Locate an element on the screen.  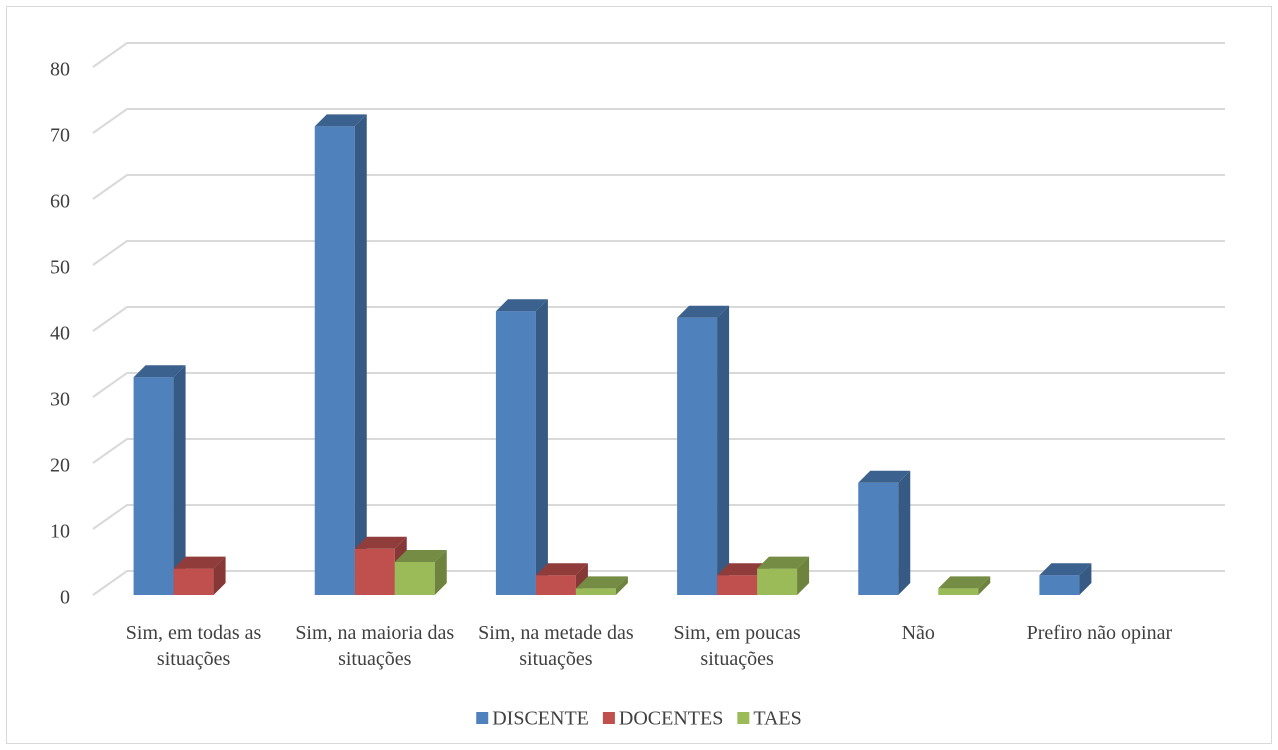
legend: DISCENTE DOCENTES TAES is located at coordinates (639, 719).